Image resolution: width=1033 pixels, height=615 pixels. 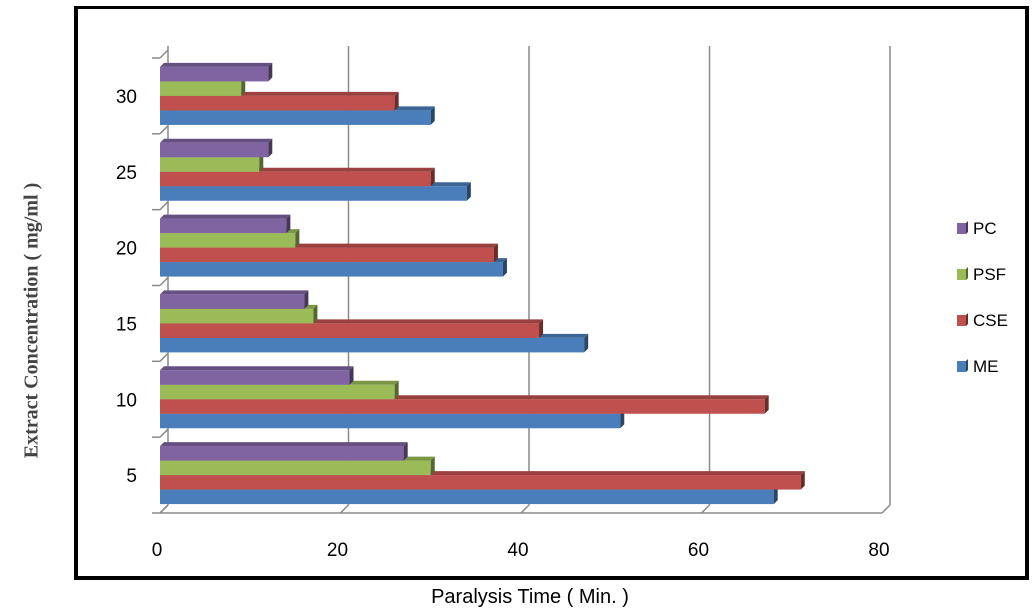 What do you see at coordinates (126, 97) in the screenshot?
I see `y-tick-label: 30` at bounding box center [126, 97].